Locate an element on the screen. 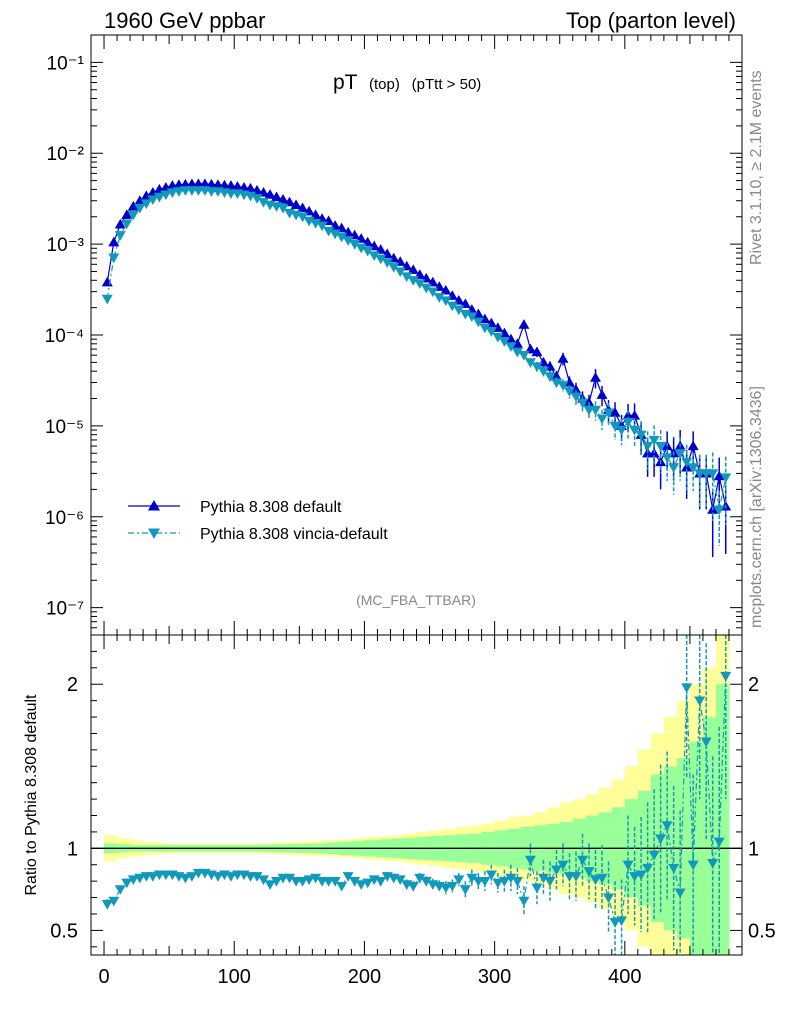 Image resolution: width=786 pixels, height=1024 pixels. analysis-label: (MC_FBA_TTBAR) is located at coordinates (416, 600).